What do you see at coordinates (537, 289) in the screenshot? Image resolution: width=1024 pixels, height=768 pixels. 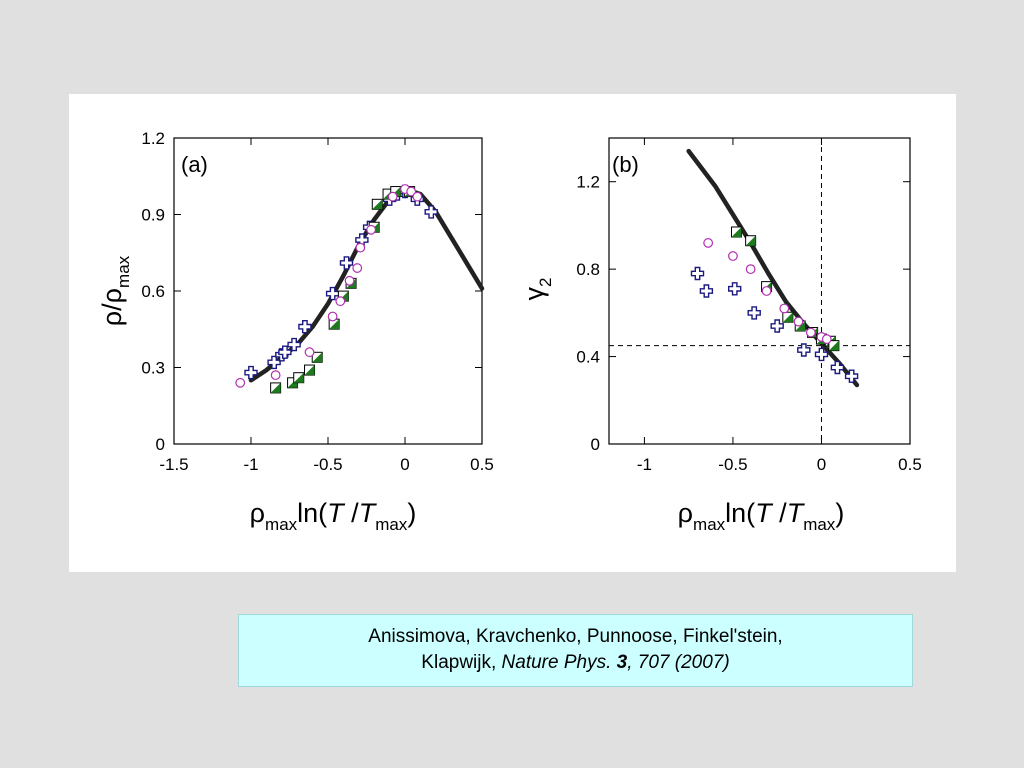 I see `y-axis-label: γ2` at bounding box center [537, 289].